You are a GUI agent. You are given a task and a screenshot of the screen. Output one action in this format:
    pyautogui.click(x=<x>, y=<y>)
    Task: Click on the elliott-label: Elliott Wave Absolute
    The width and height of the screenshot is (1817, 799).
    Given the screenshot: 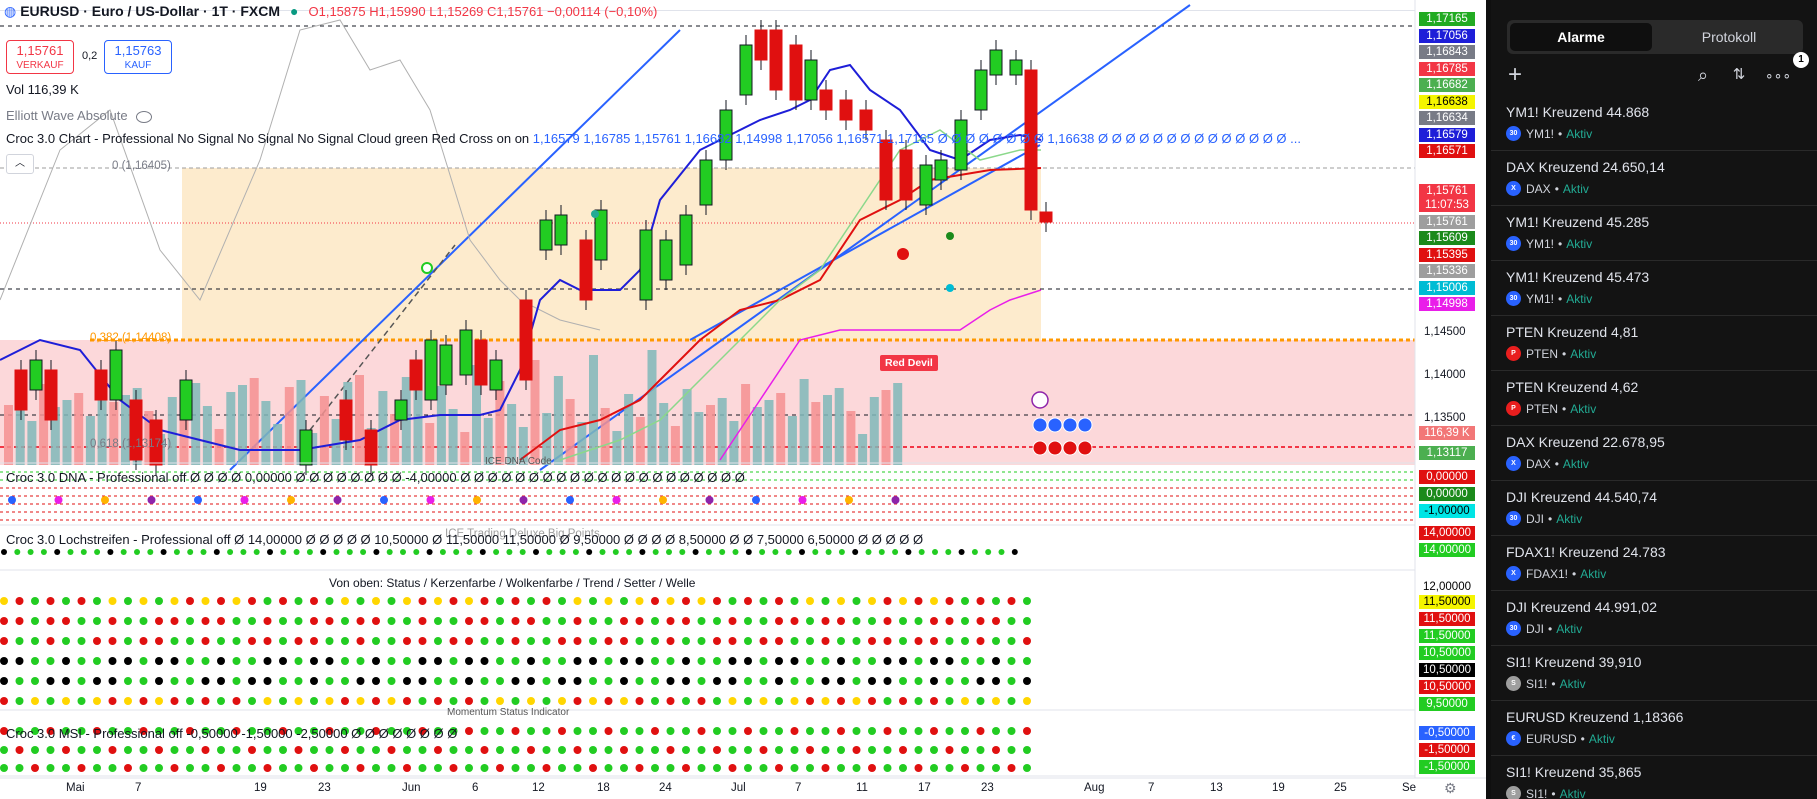 What is the action you would take?
    pyautogui.click(x=79, y=115)
    